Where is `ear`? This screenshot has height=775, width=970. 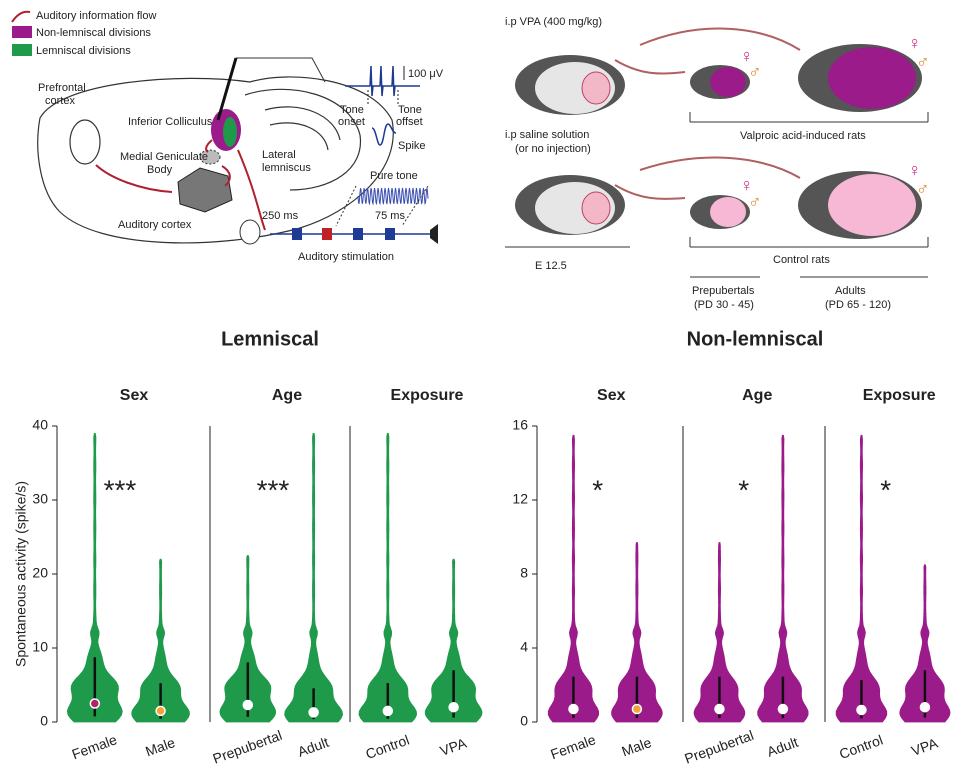 ear is located at coordinates (250, 232).